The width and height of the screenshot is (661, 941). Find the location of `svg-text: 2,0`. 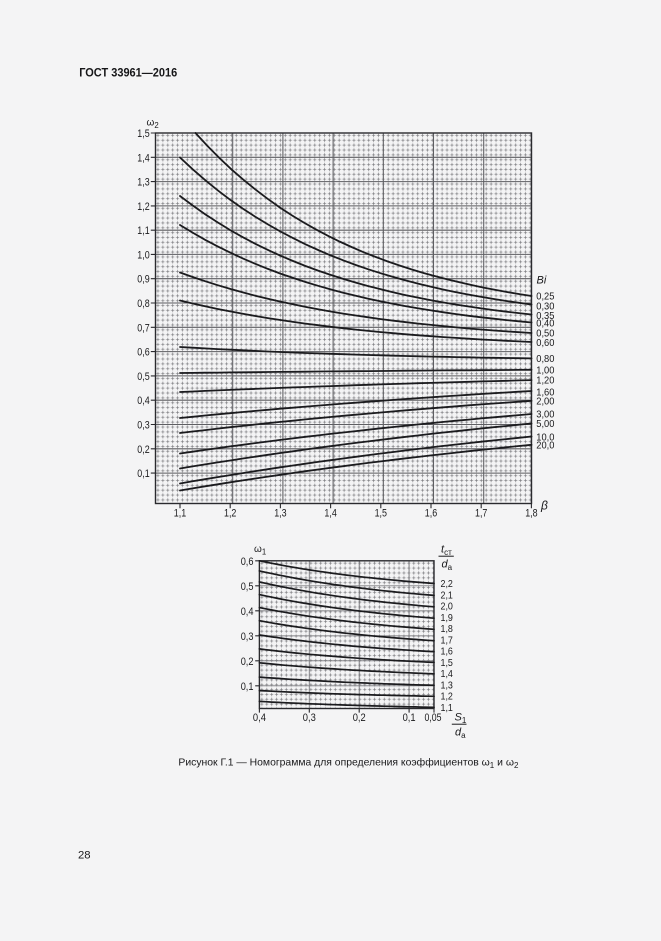

svg-text: 2,0 is located at coordinates (447, 607).